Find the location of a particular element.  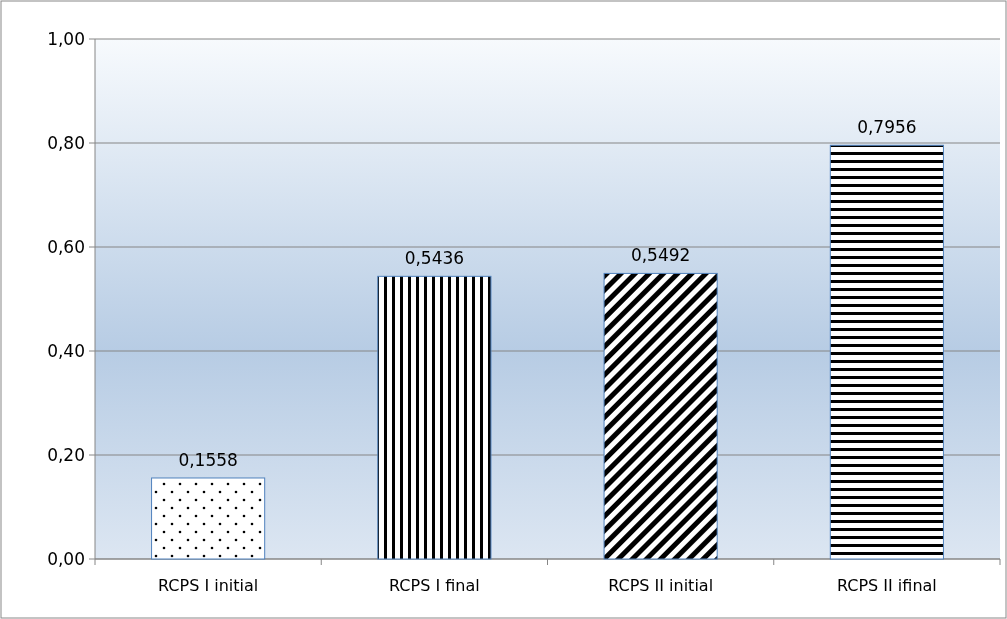

y-tick-label: 0,00 is located at coordinates (66, 558).